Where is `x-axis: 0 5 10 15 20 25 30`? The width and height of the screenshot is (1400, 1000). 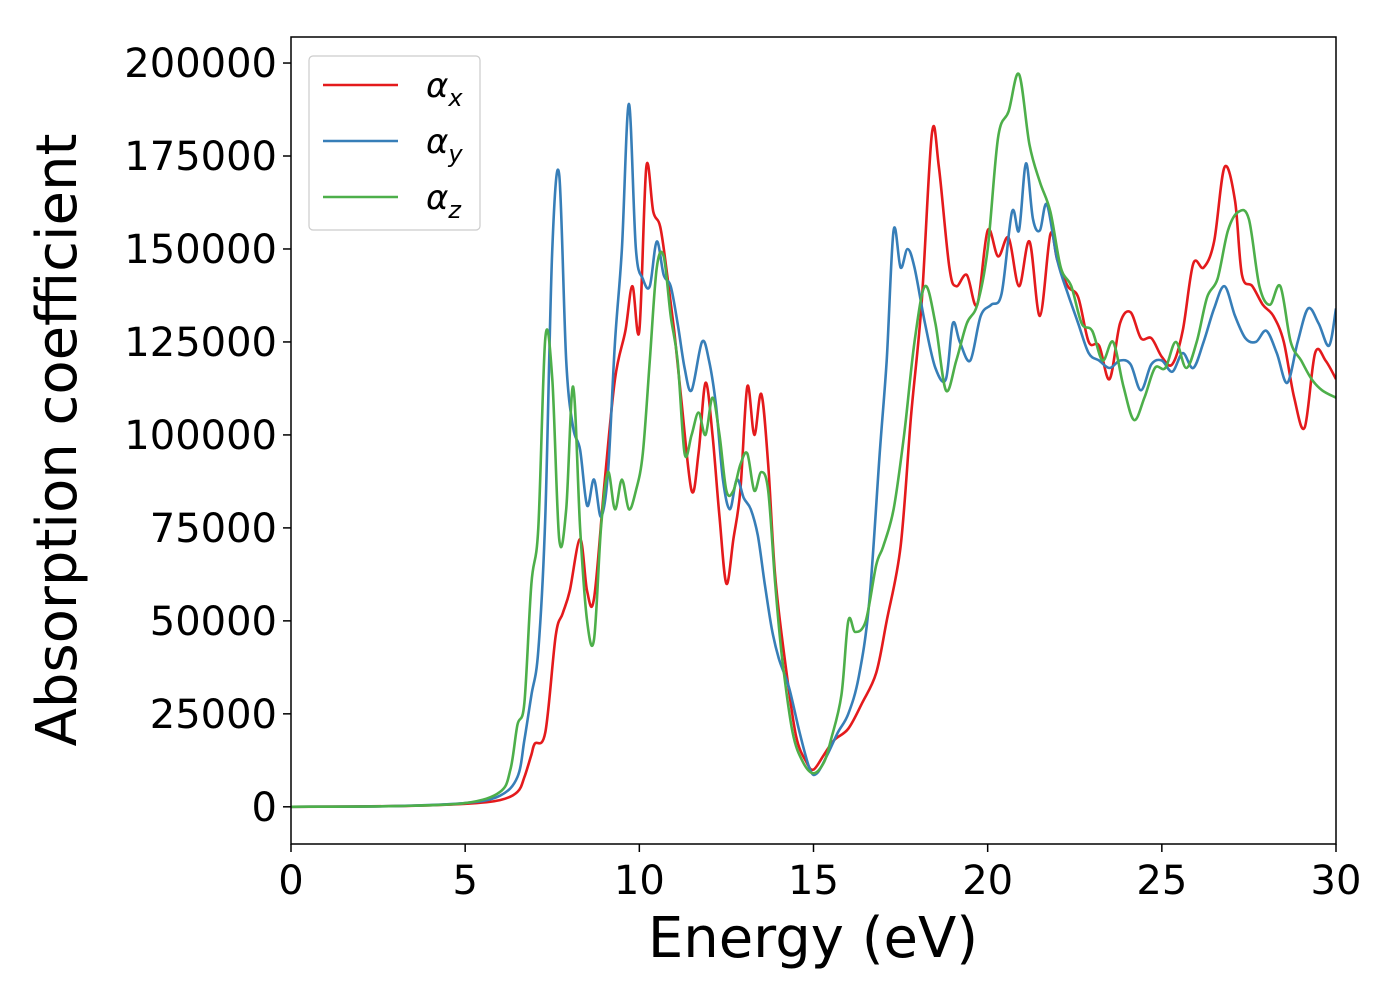
x-axis: 0 5 10 15 20 25 30 is located at coordinates (819, 874).